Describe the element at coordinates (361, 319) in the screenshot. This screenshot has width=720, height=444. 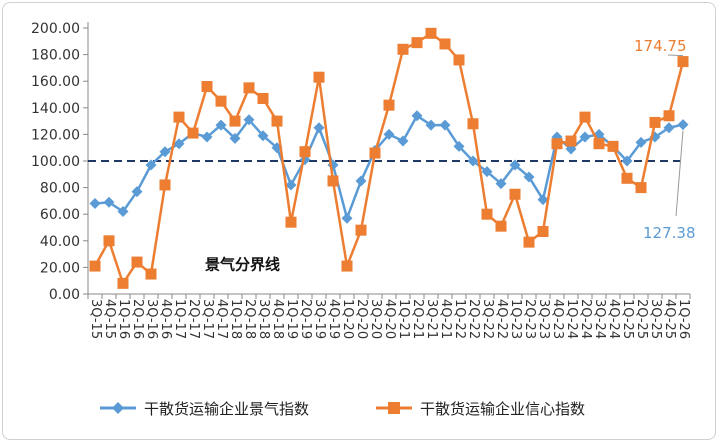
I see `x-tick-label: 2Q-20` at that location.